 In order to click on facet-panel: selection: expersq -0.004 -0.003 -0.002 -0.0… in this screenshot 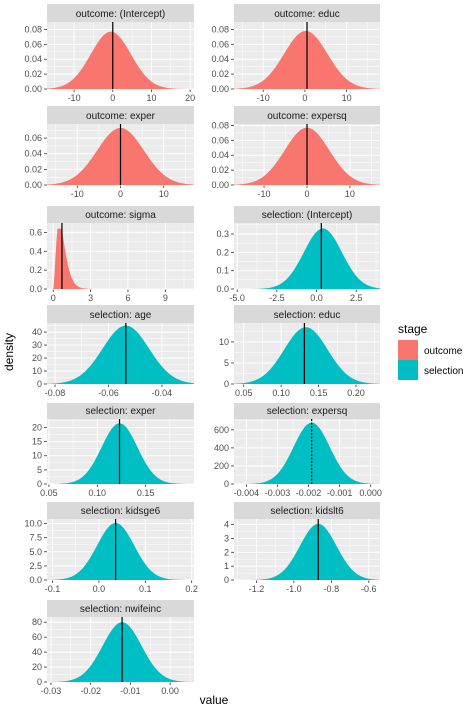, I will do `click(298, 450)`.